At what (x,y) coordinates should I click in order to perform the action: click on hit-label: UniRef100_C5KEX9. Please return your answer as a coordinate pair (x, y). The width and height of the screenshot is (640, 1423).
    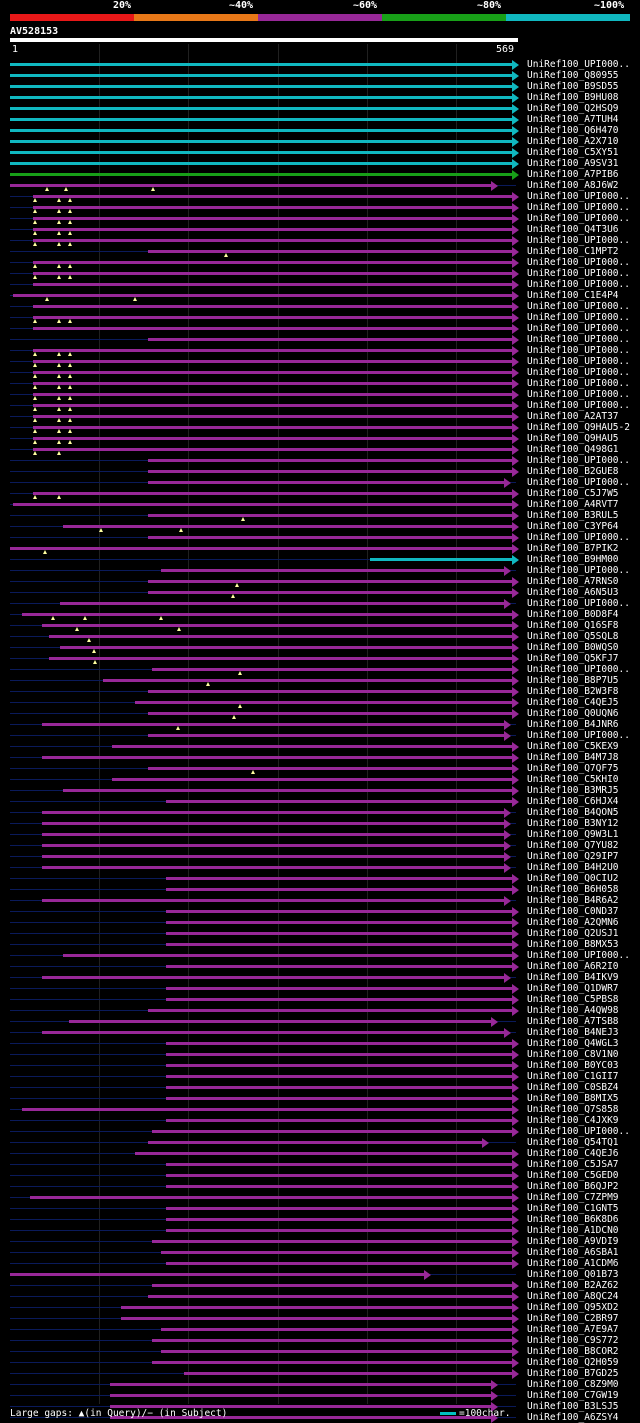
    Looking at the image, I should click on (573, 746).